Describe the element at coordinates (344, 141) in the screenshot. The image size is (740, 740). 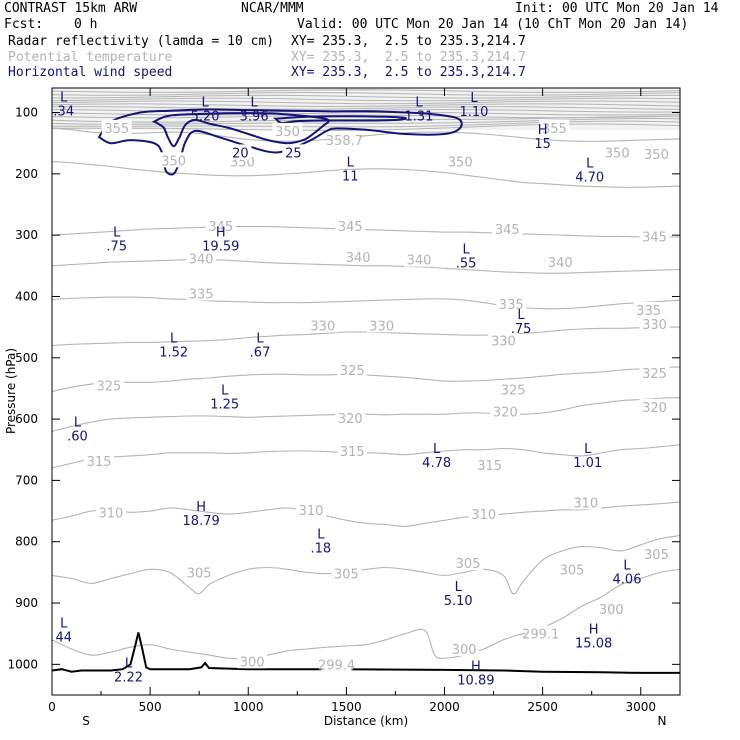
I see `theta-label: 358.7` at that location.